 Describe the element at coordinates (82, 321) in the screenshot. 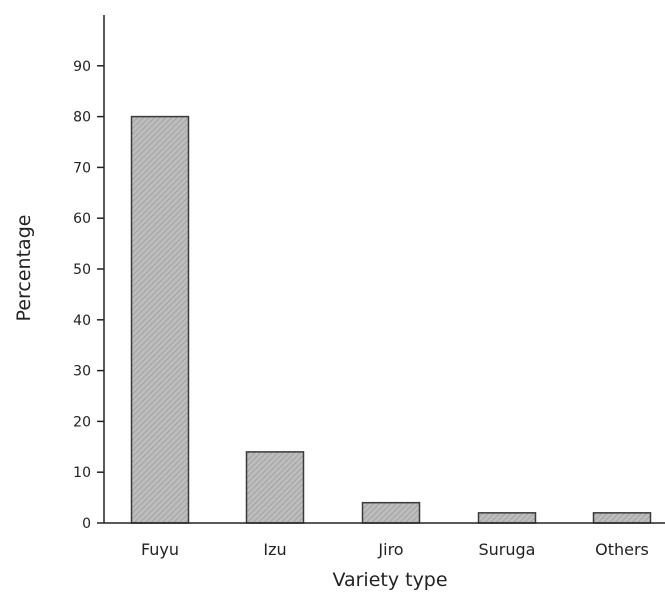

I see `y-tick-label: 40` at that location.